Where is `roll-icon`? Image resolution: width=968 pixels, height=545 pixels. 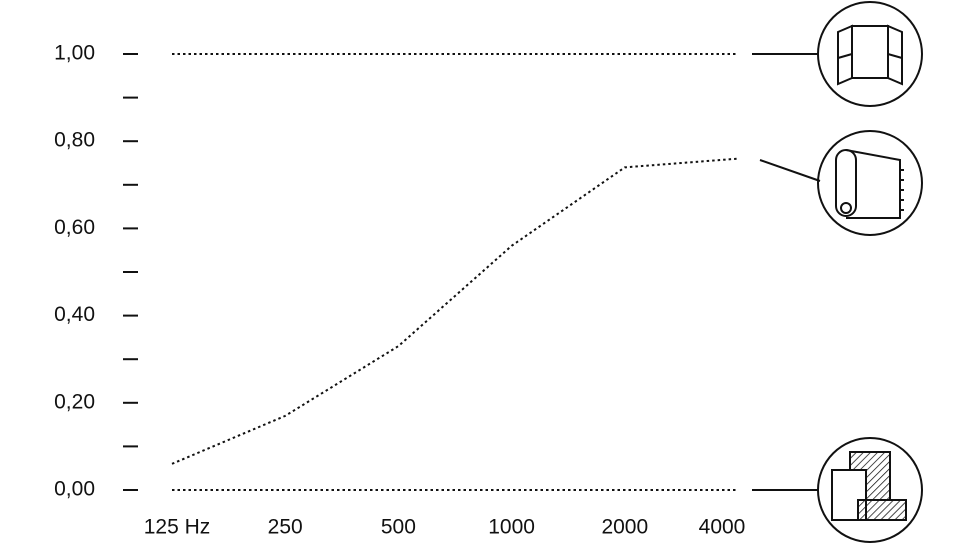 roll-icon is located at coordinates (870, 183).